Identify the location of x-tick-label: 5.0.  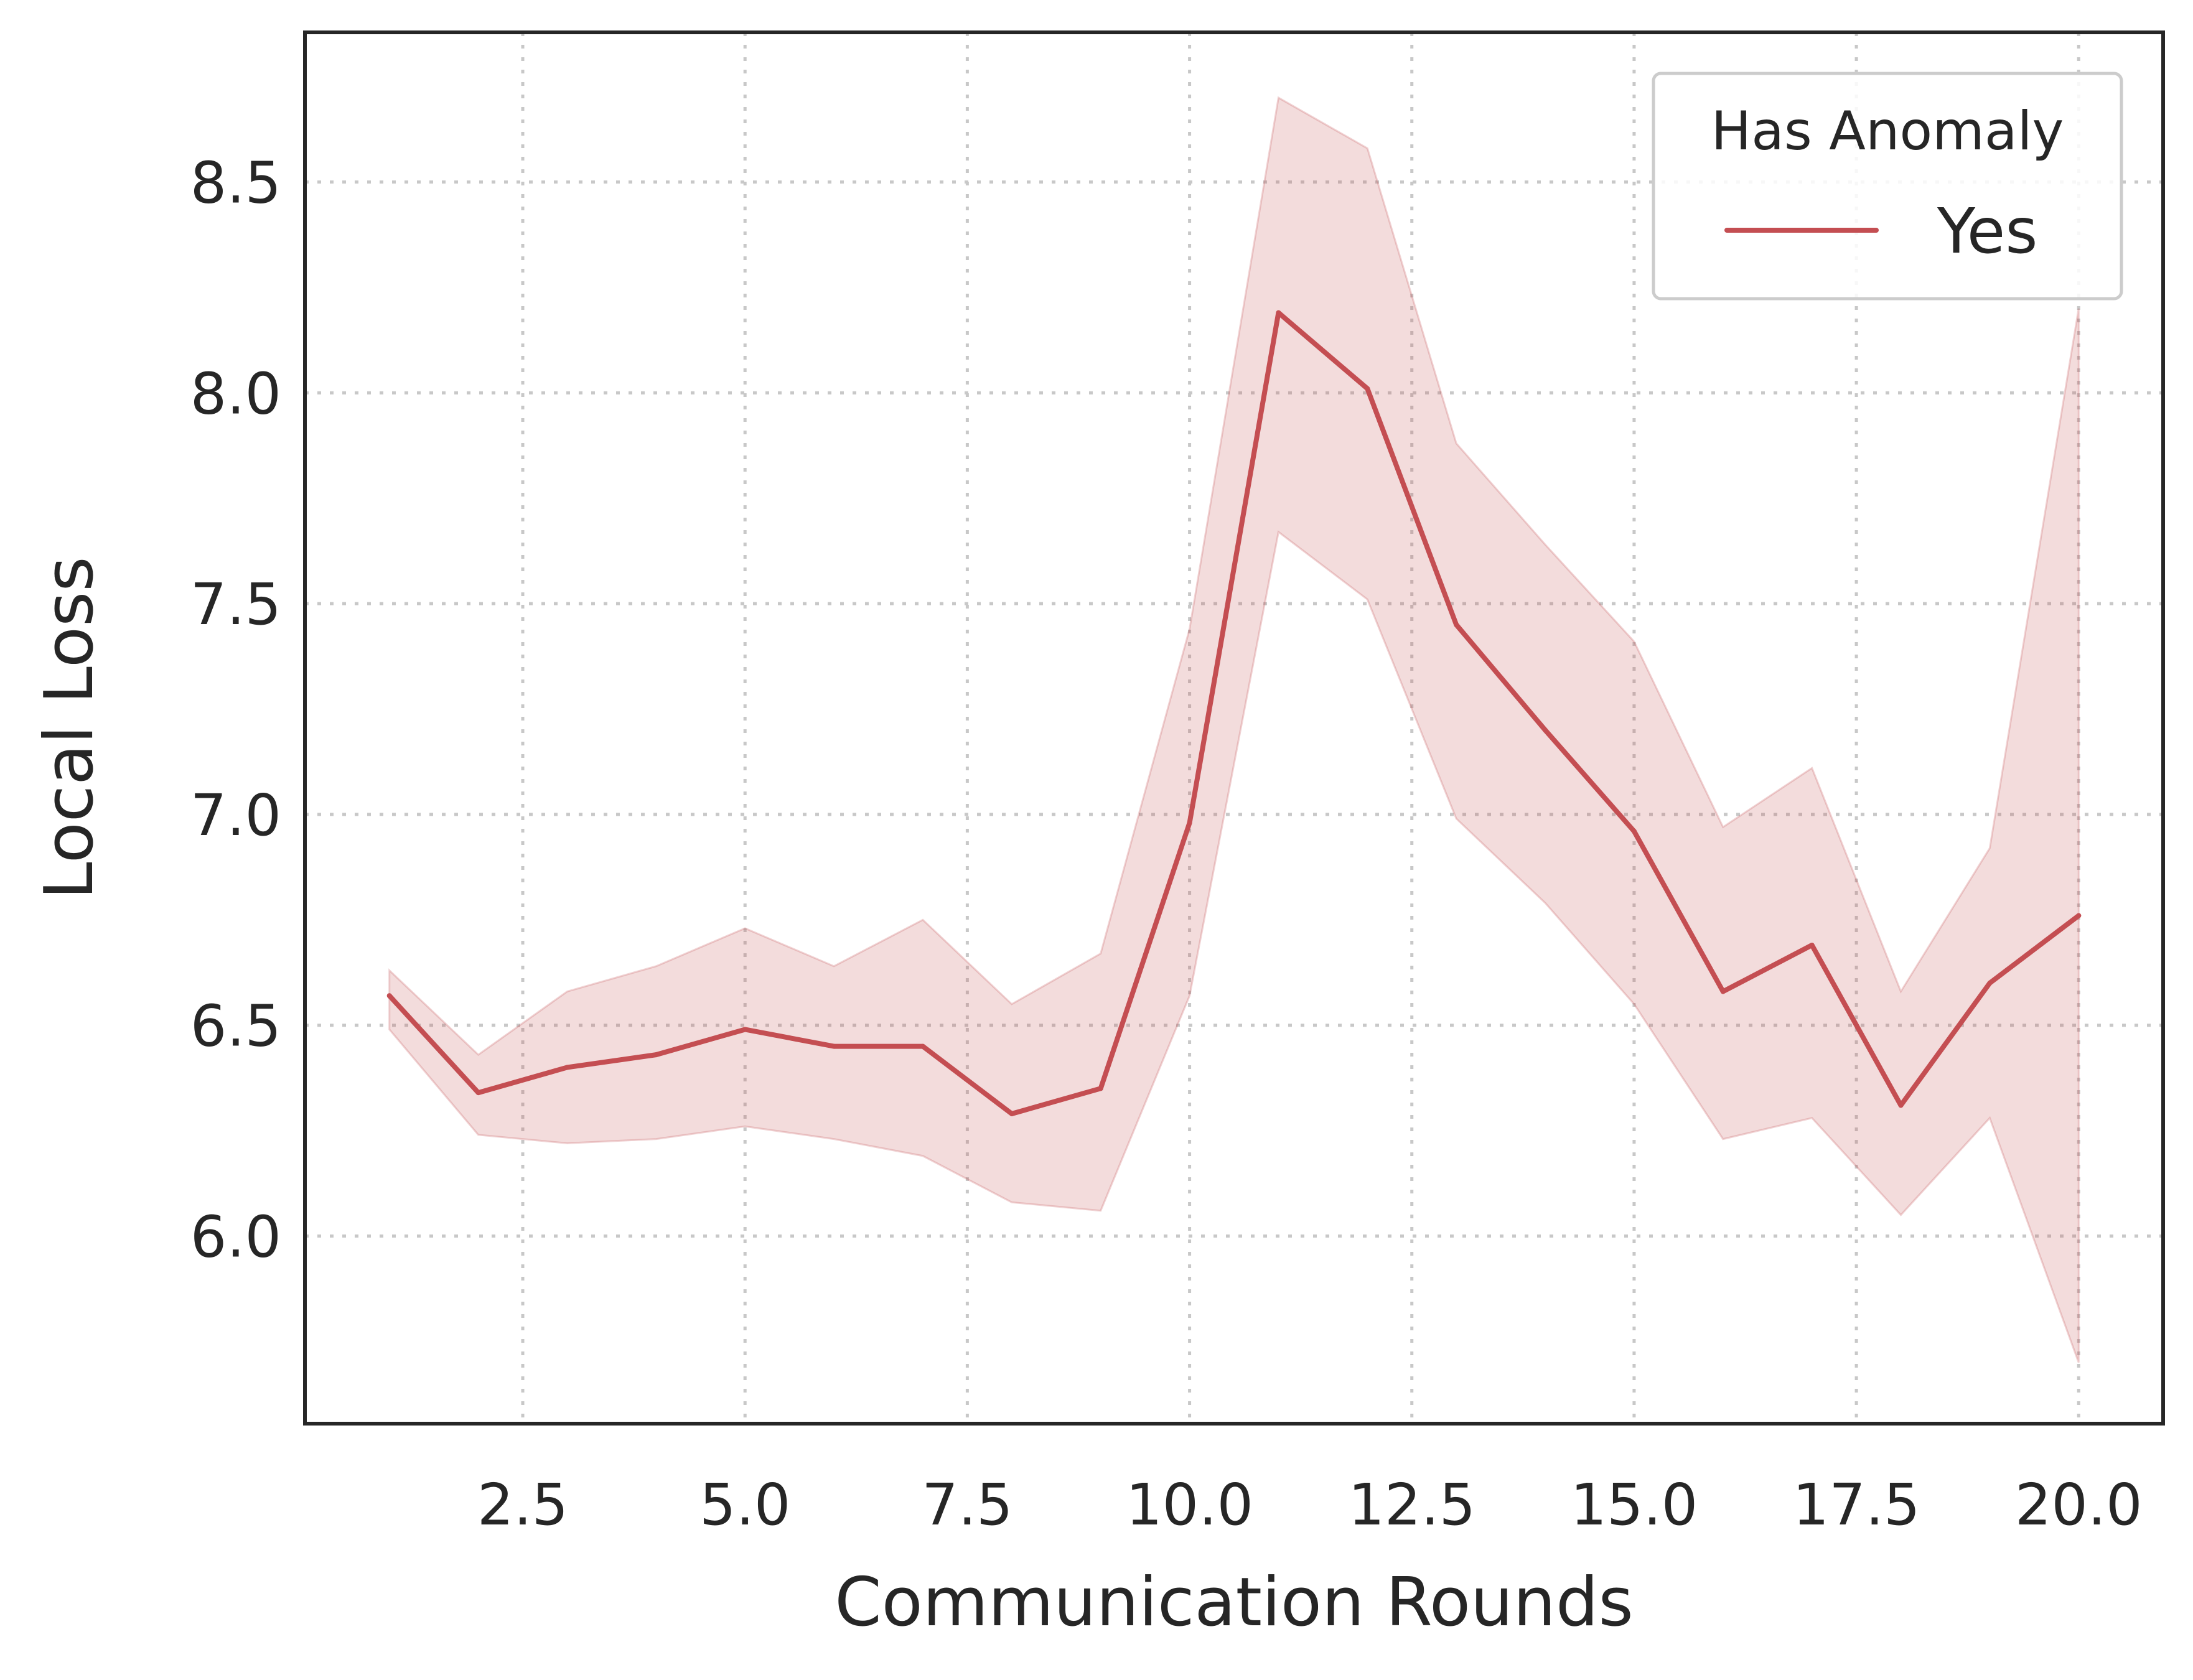
(744, 1505).